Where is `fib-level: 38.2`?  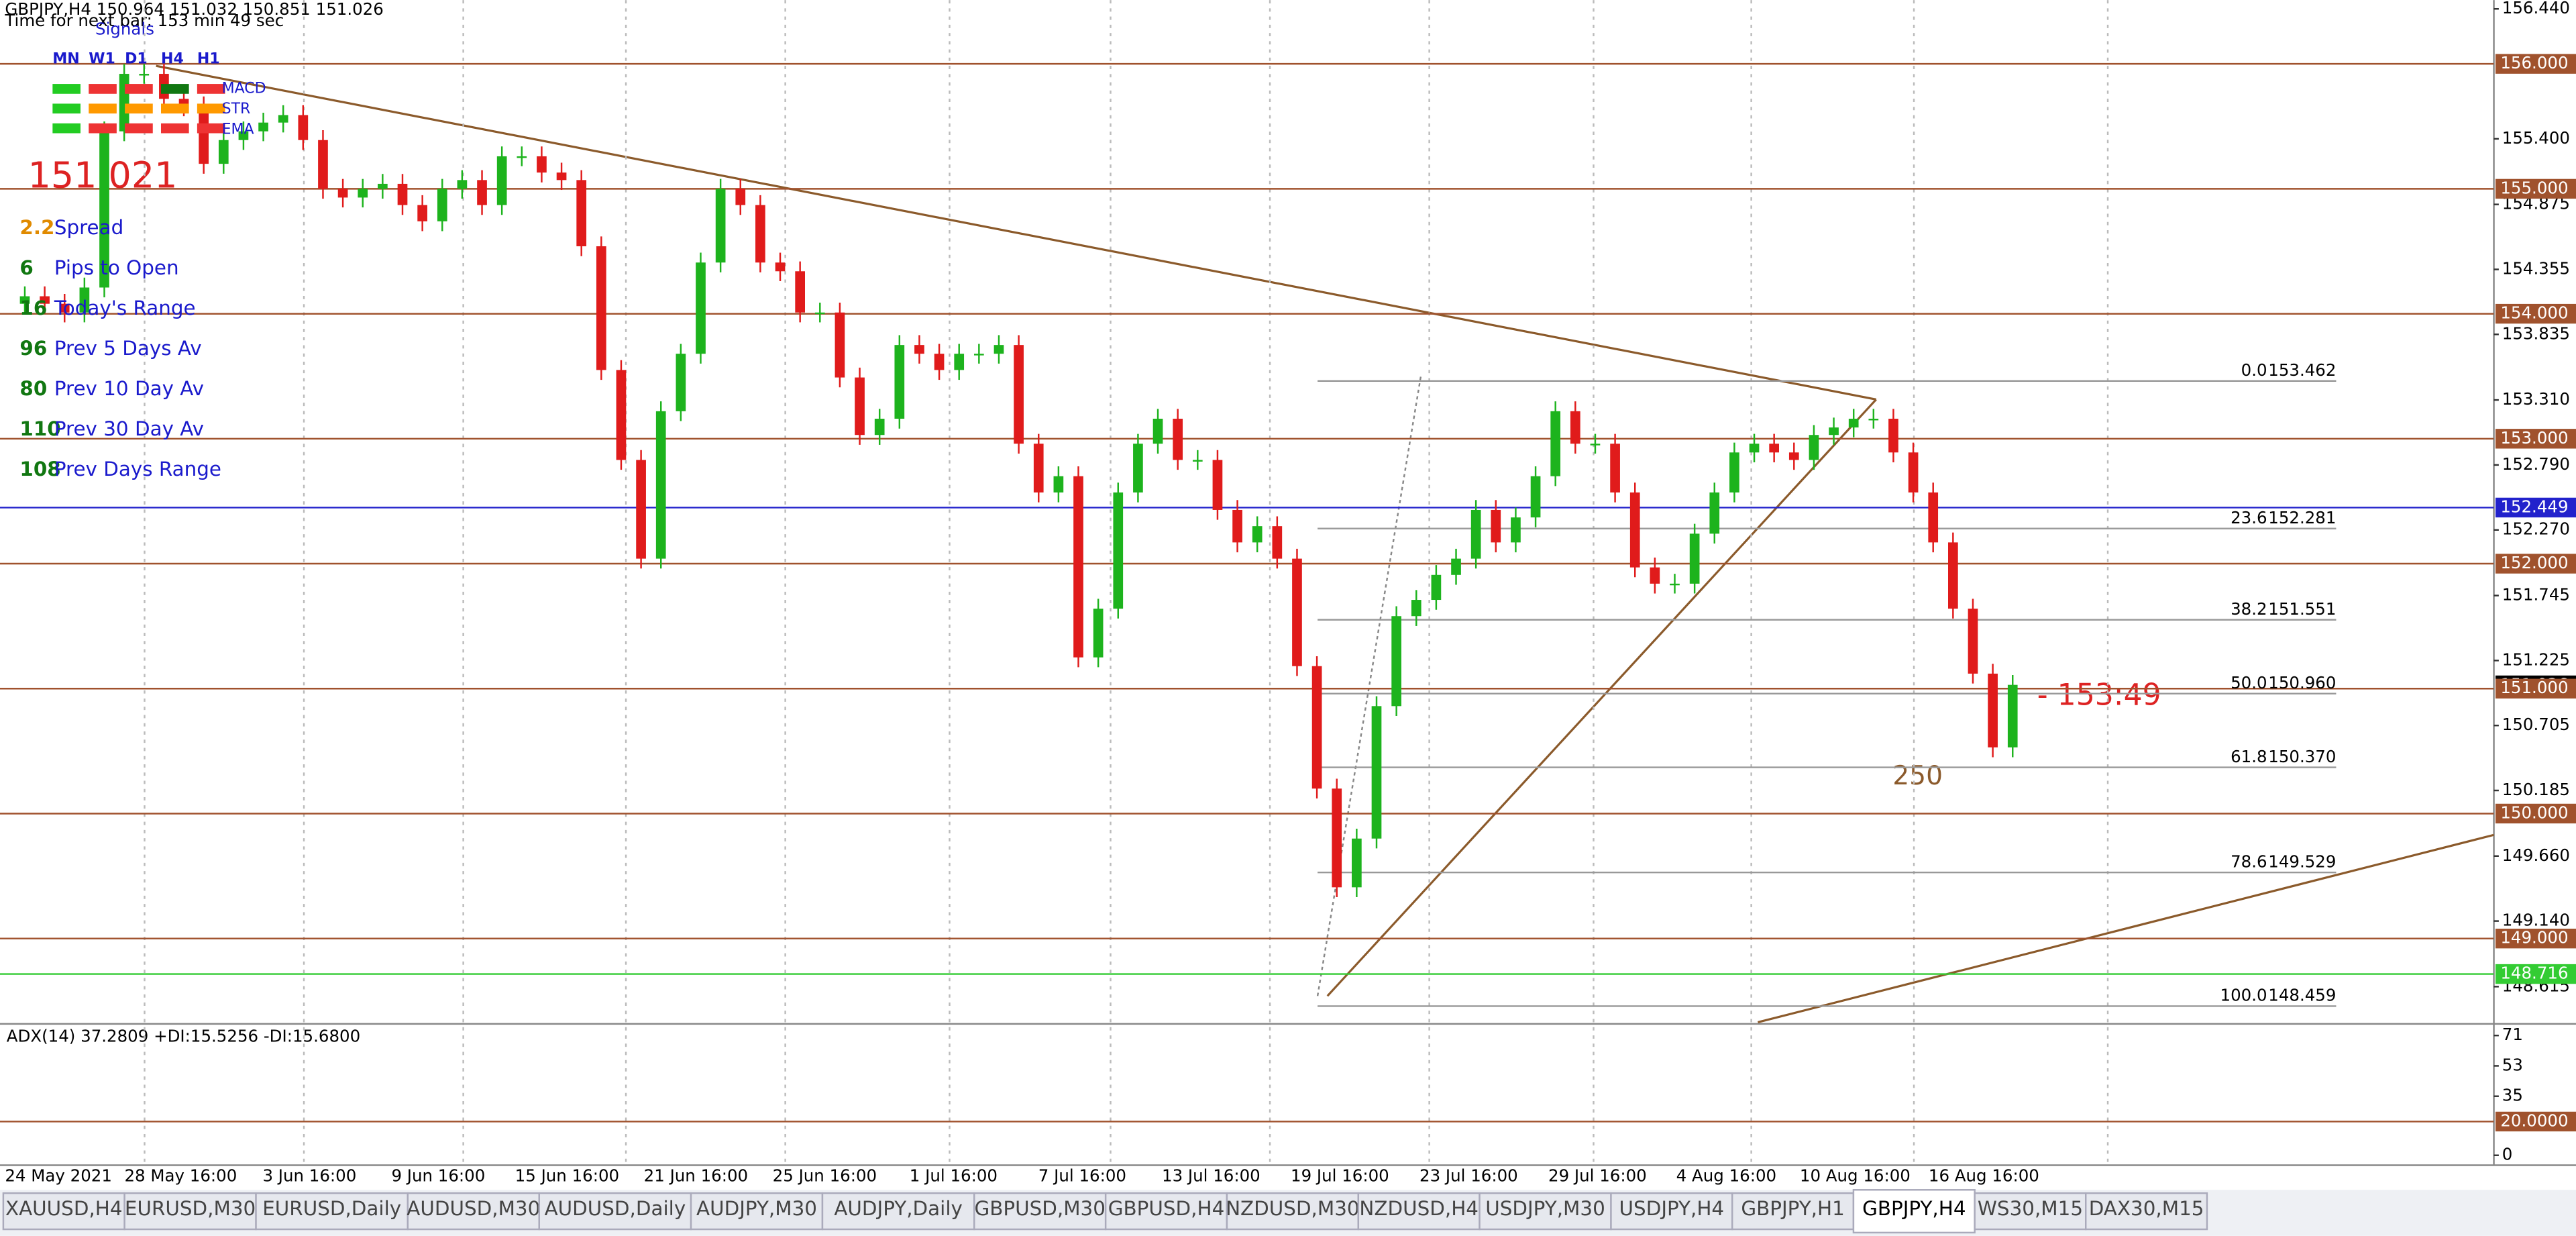 fib-level: 38.2 is located at coordinates (2249, 609).